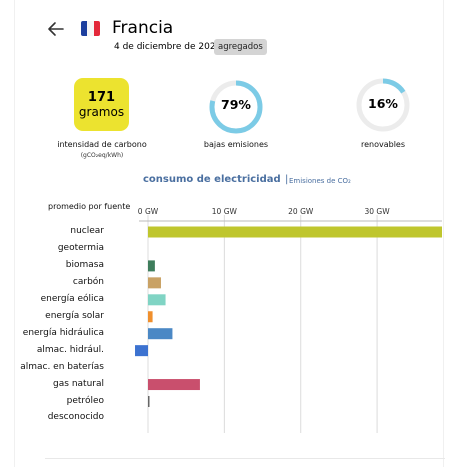 The image size is (450, 467). What do you see at coordinates (85, 400) in the screenshot?
I see `category-label: petróleo` at bounding box center [85, 400].